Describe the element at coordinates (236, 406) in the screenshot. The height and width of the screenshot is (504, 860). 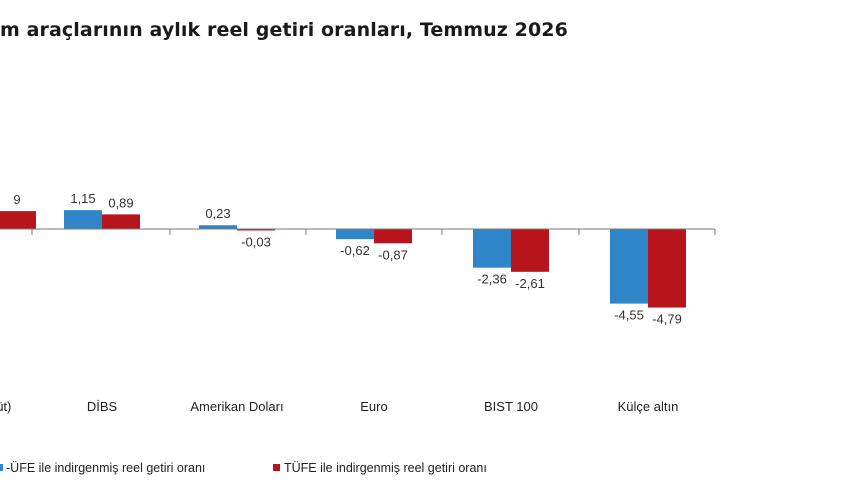
I see `category-label-2: Amerikan Doları` at that location.